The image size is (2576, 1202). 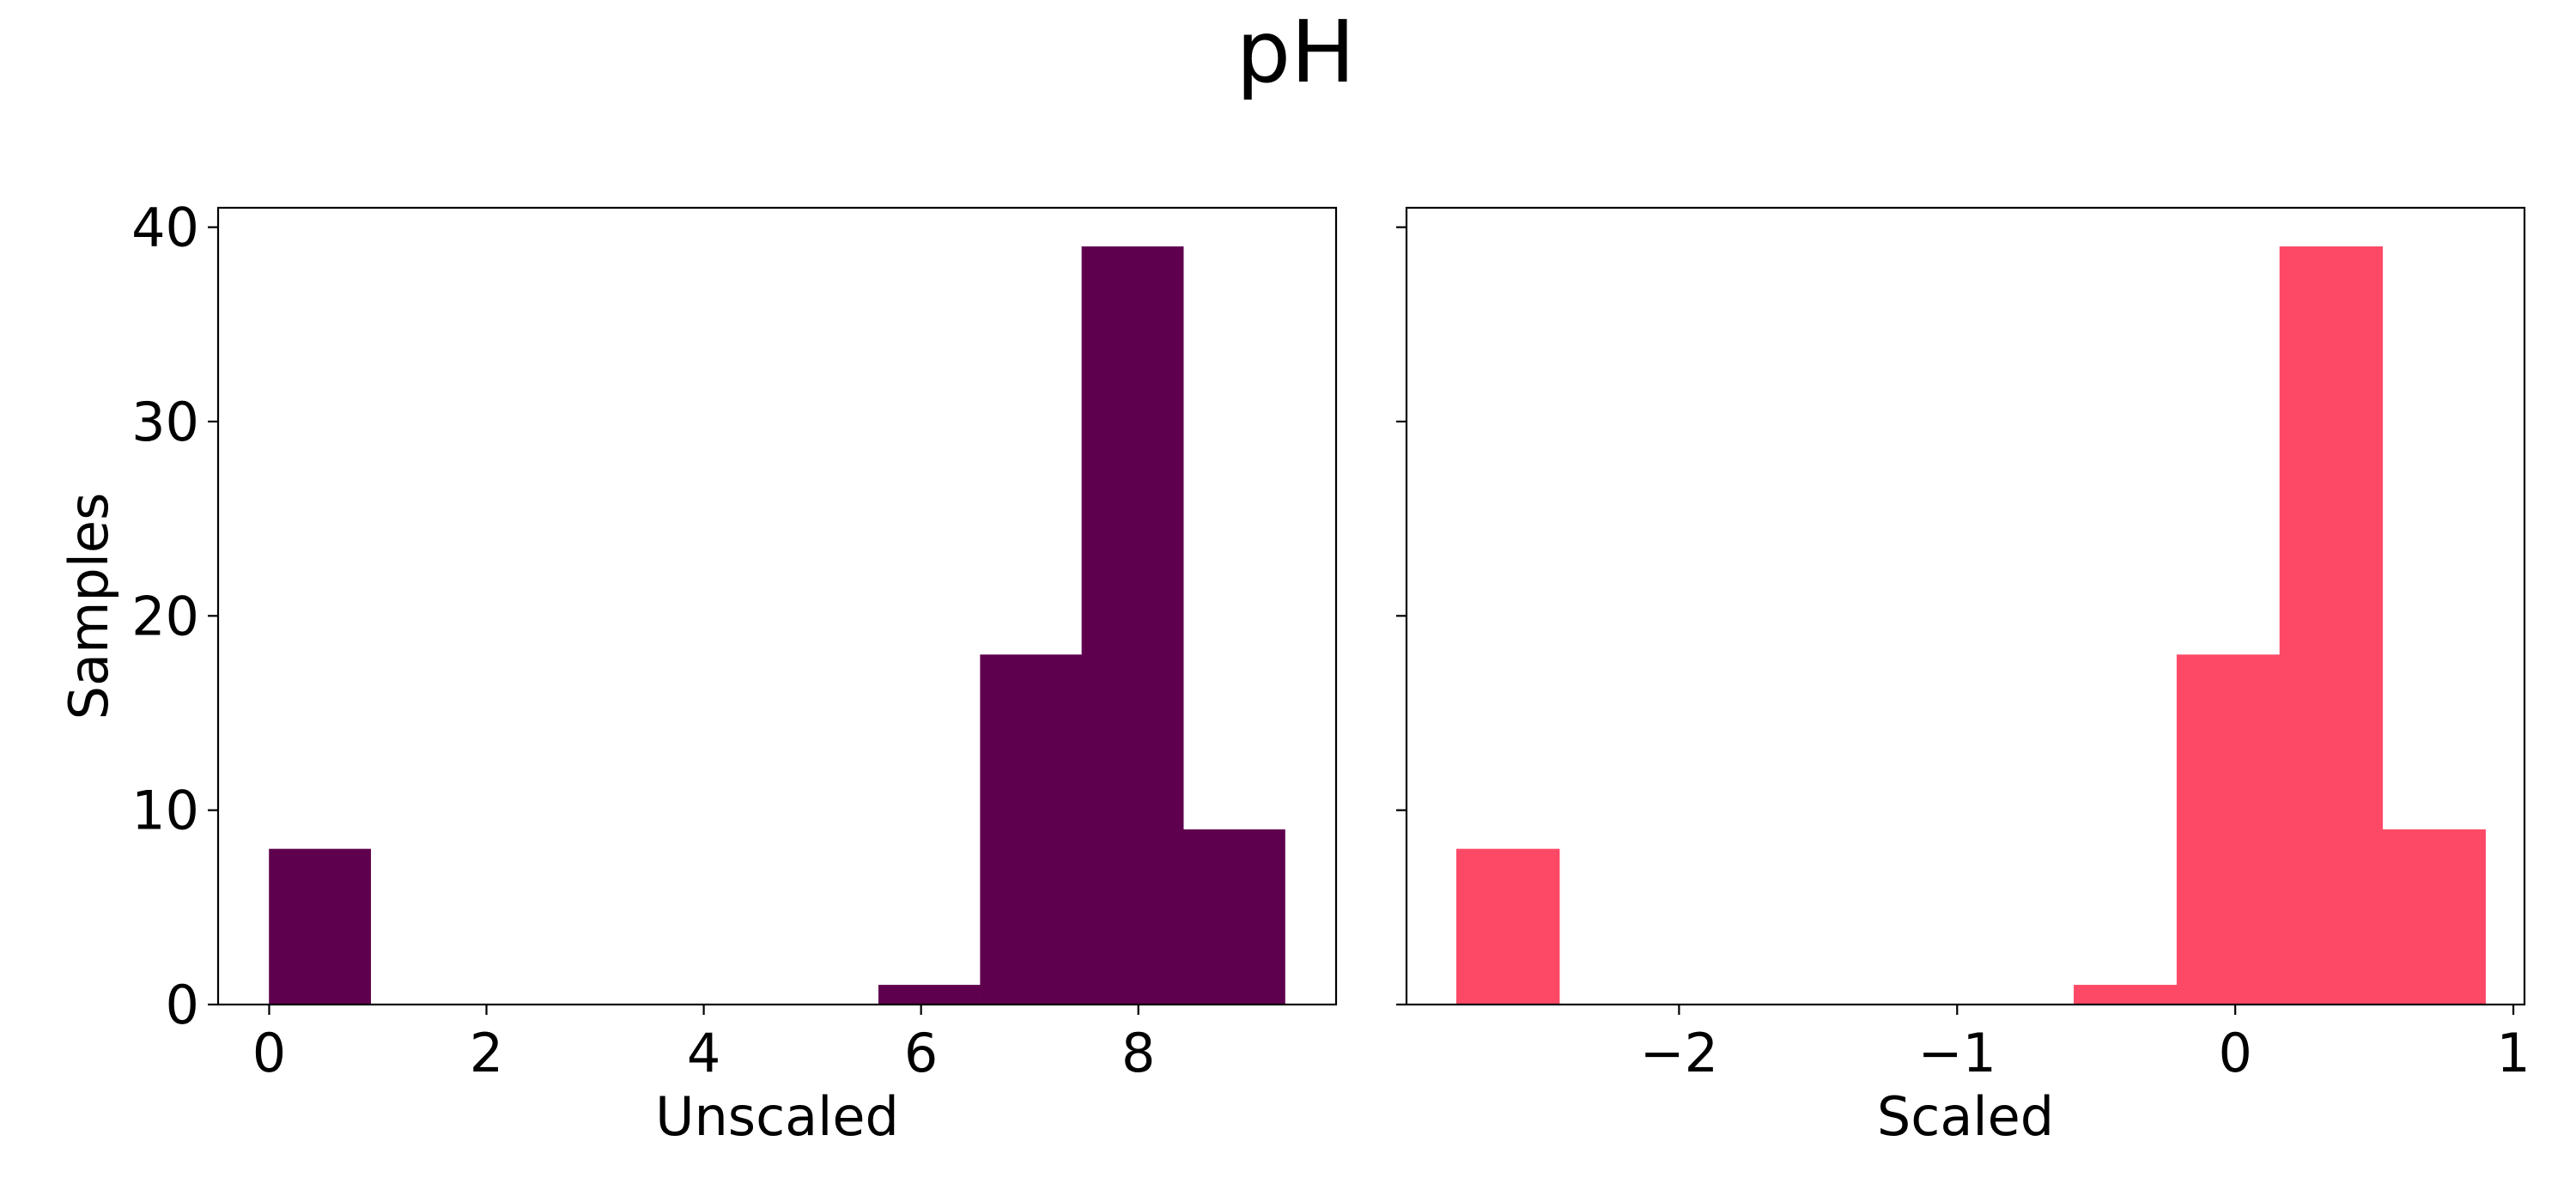 I want to click on y-tick-label: 30, so click(x=165, y=422).